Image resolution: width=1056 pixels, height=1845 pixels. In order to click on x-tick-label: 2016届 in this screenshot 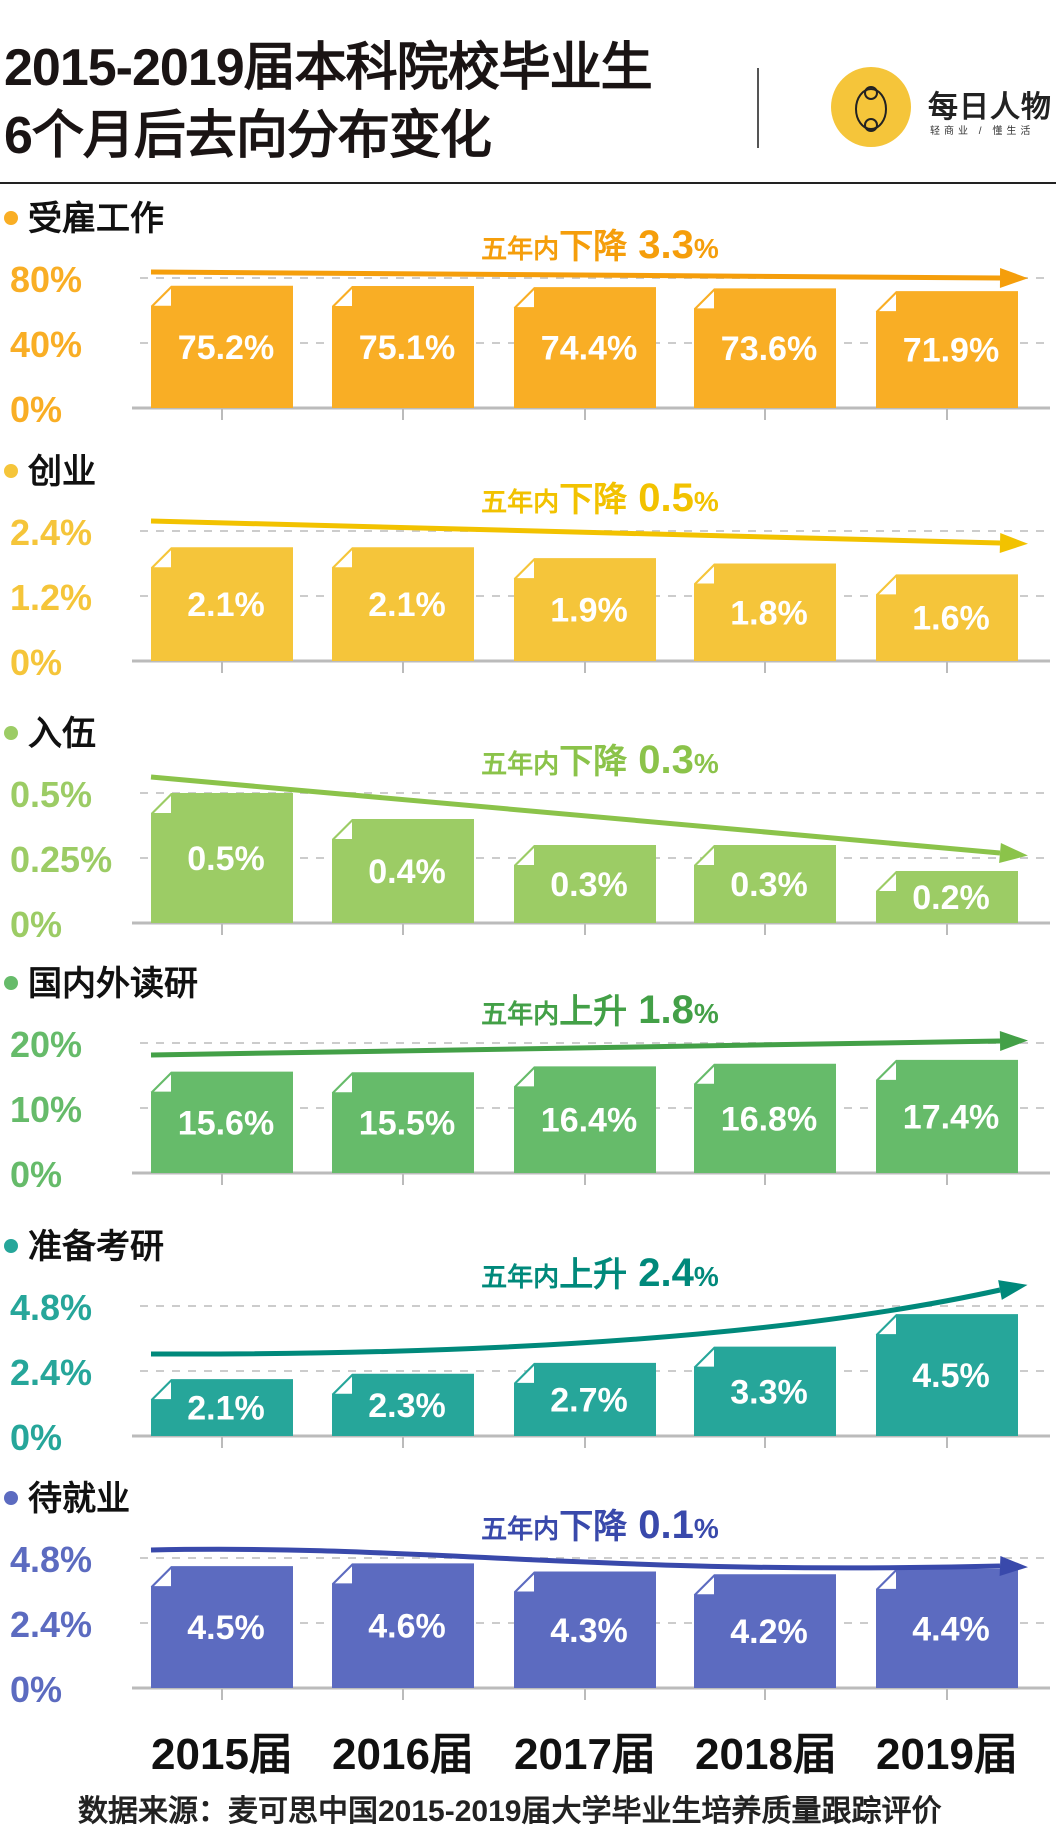, I will do `click(403, 1754)`.